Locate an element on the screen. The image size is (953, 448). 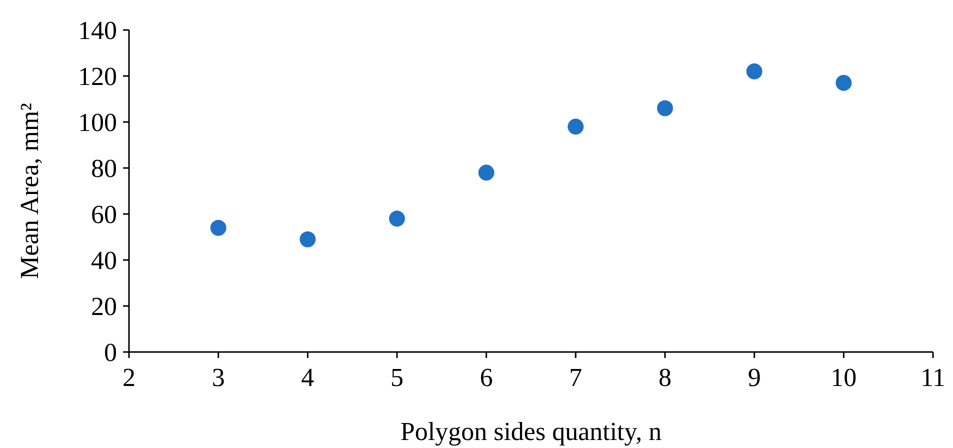
y-tick-label: 60 is located at coordinates (104, 215).